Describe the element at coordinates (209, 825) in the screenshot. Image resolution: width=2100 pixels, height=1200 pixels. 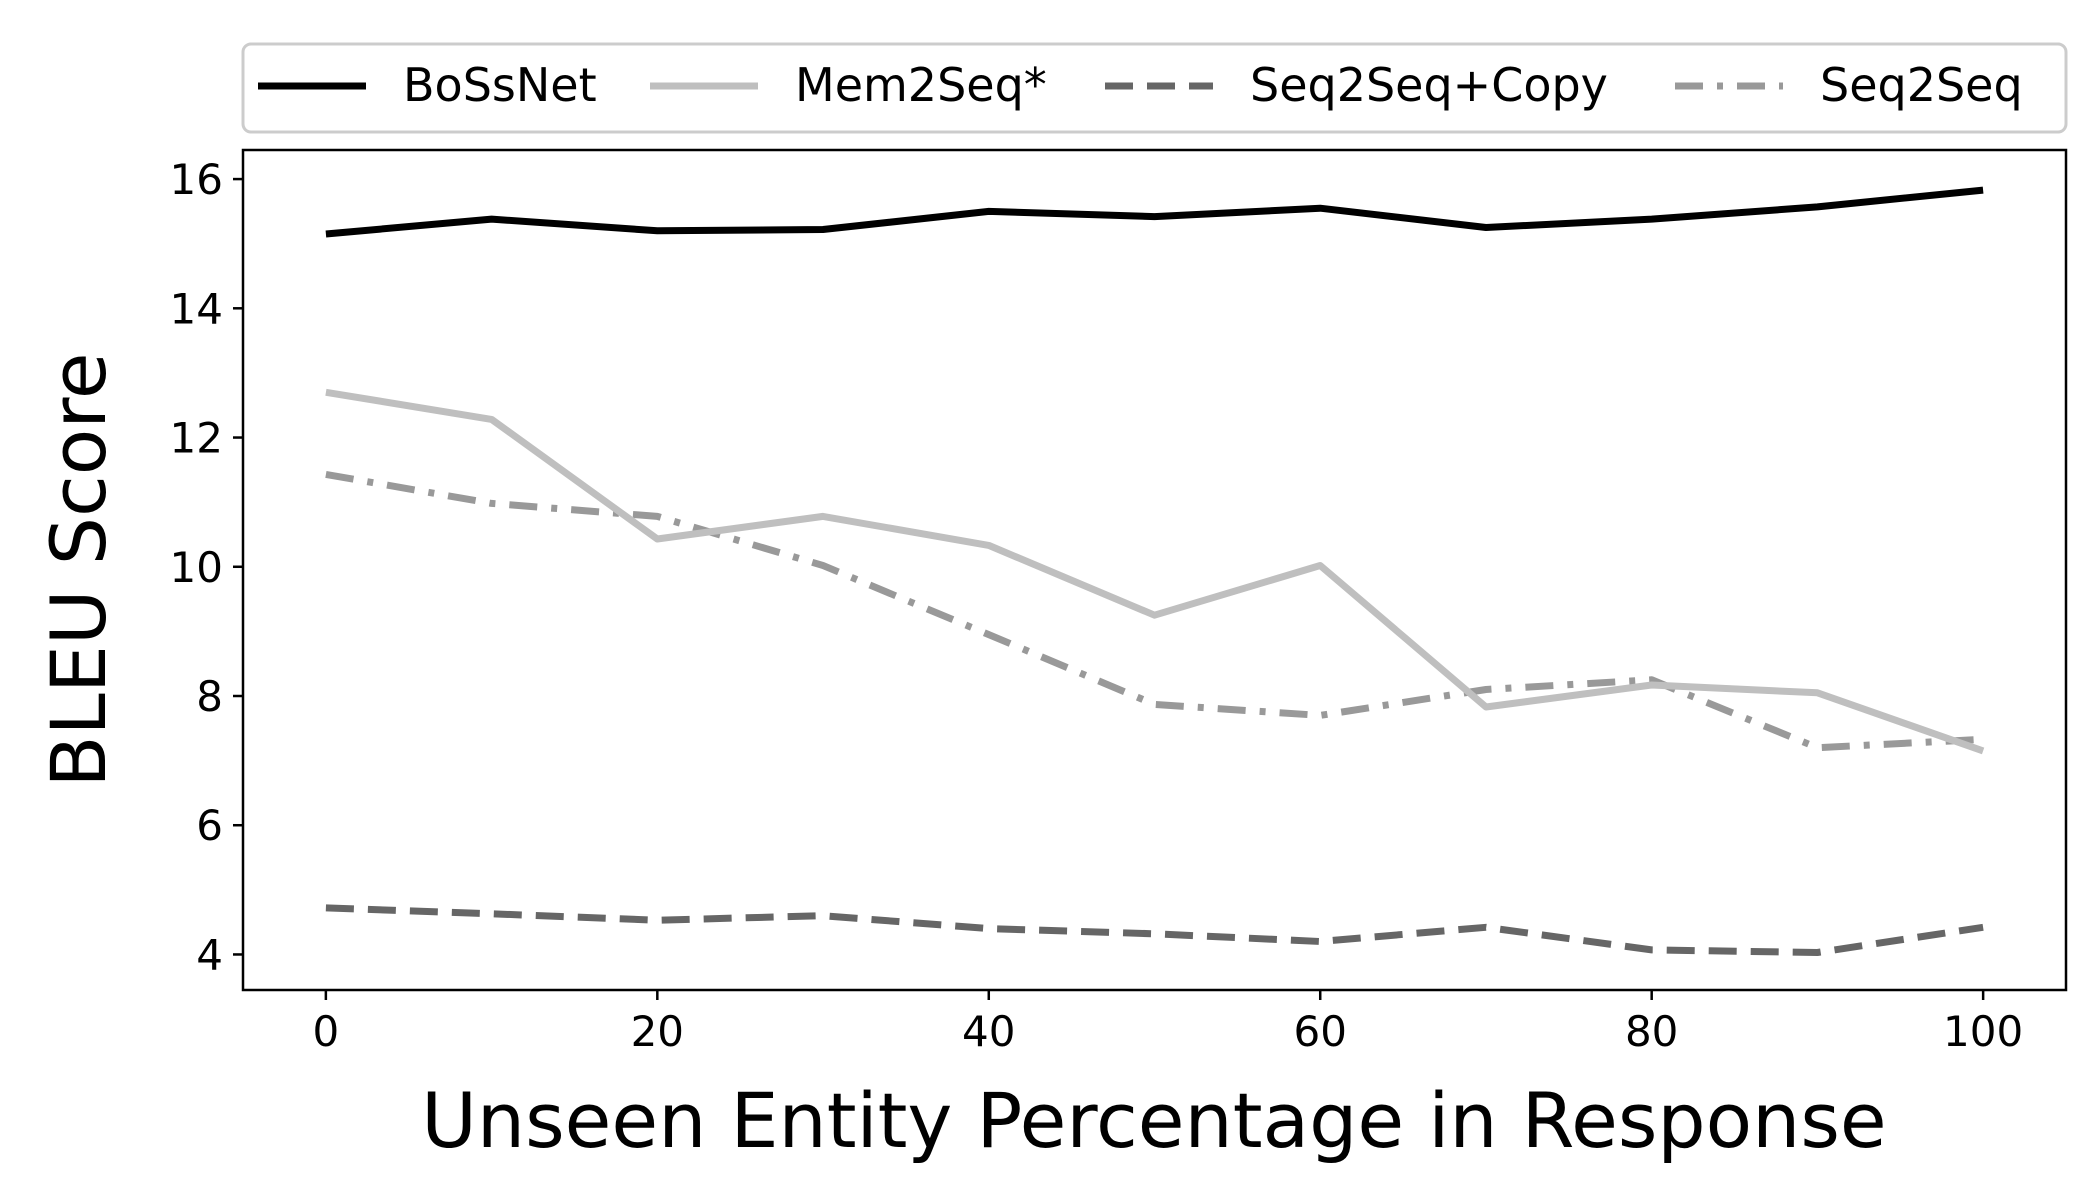
I see `y-tick-label: 6` at that location.